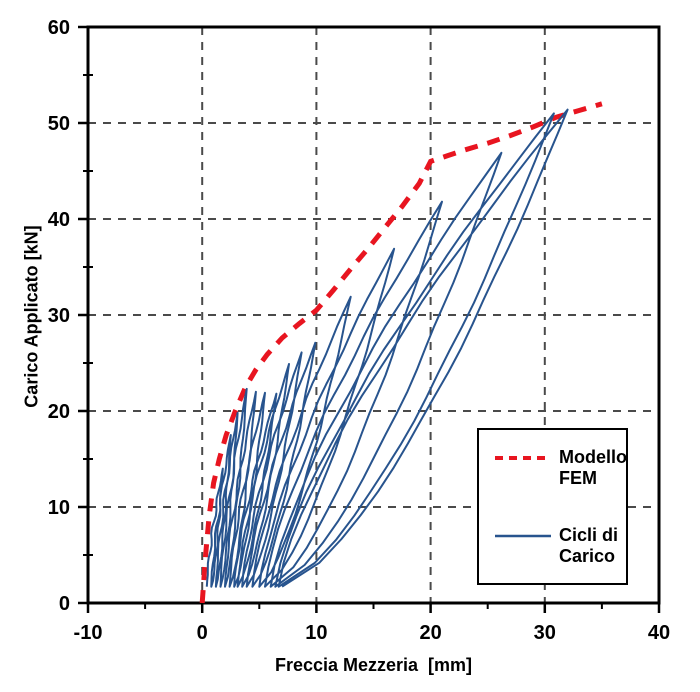 The width and height of the screenshot is (700, 692). I want to click on legend-box: Modello FEM Cicli di Carico, so click(552, 506).